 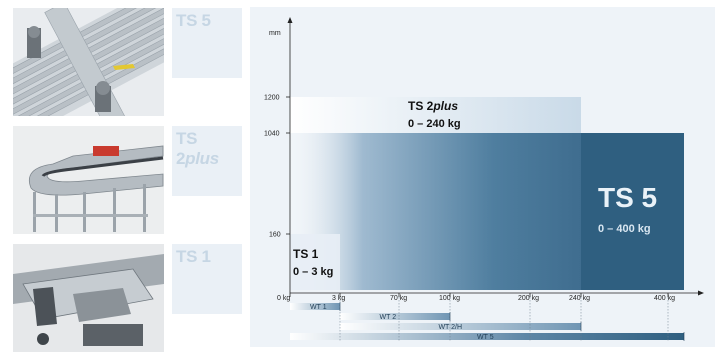 I want to click on label-ts5-text: TS 5, so click(x=193, y=20).